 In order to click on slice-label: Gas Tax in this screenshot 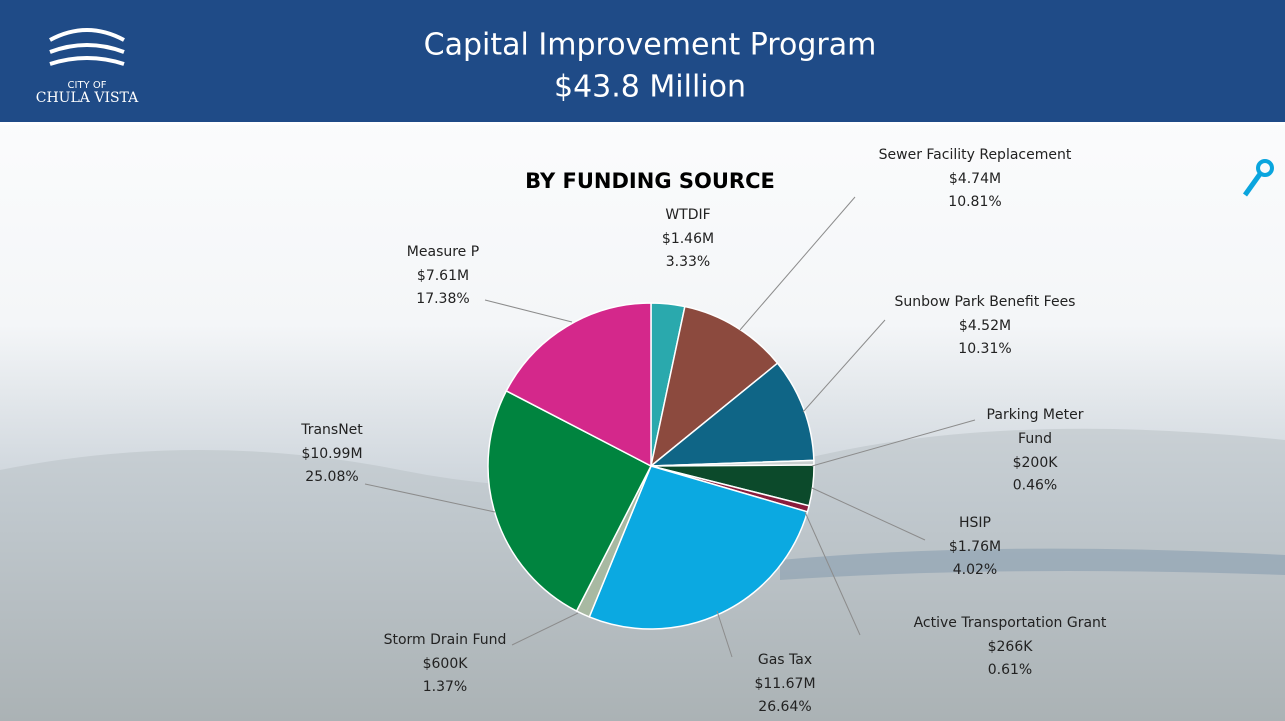, I will do `click(785, 660)`.